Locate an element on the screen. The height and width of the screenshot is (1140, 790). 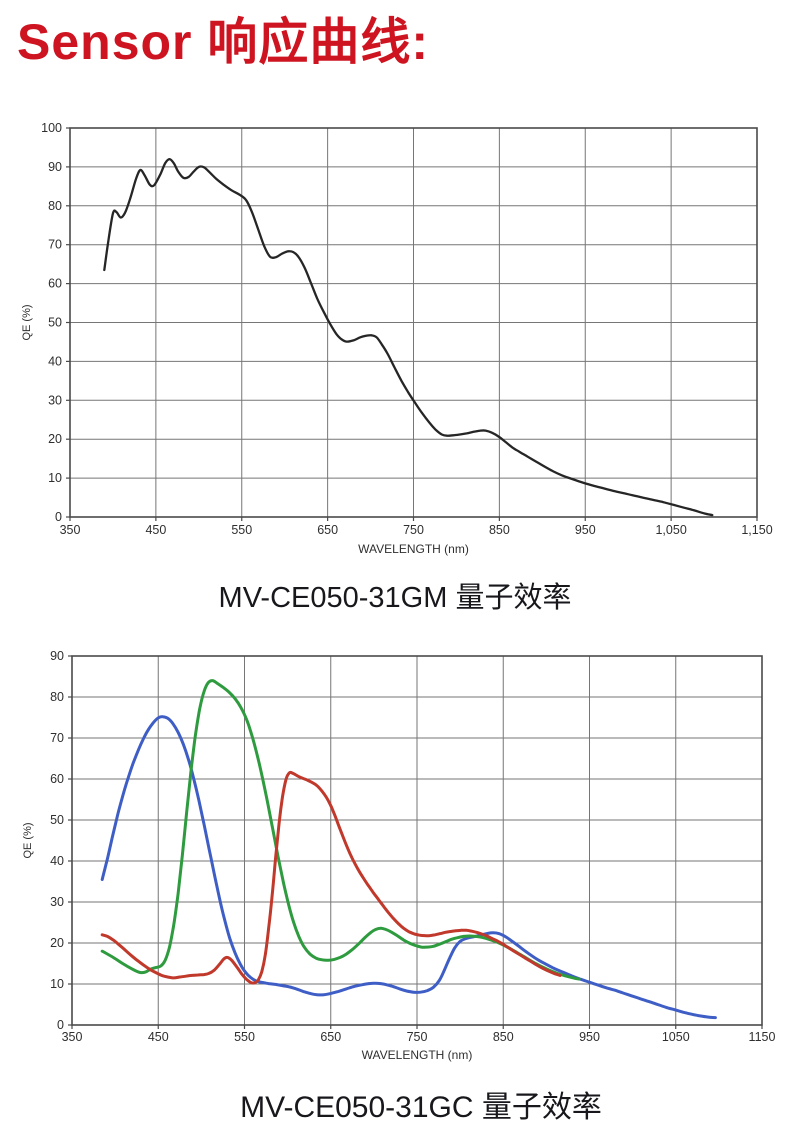
x-tick-label: 1,050 is located at coordinates (670, 530).